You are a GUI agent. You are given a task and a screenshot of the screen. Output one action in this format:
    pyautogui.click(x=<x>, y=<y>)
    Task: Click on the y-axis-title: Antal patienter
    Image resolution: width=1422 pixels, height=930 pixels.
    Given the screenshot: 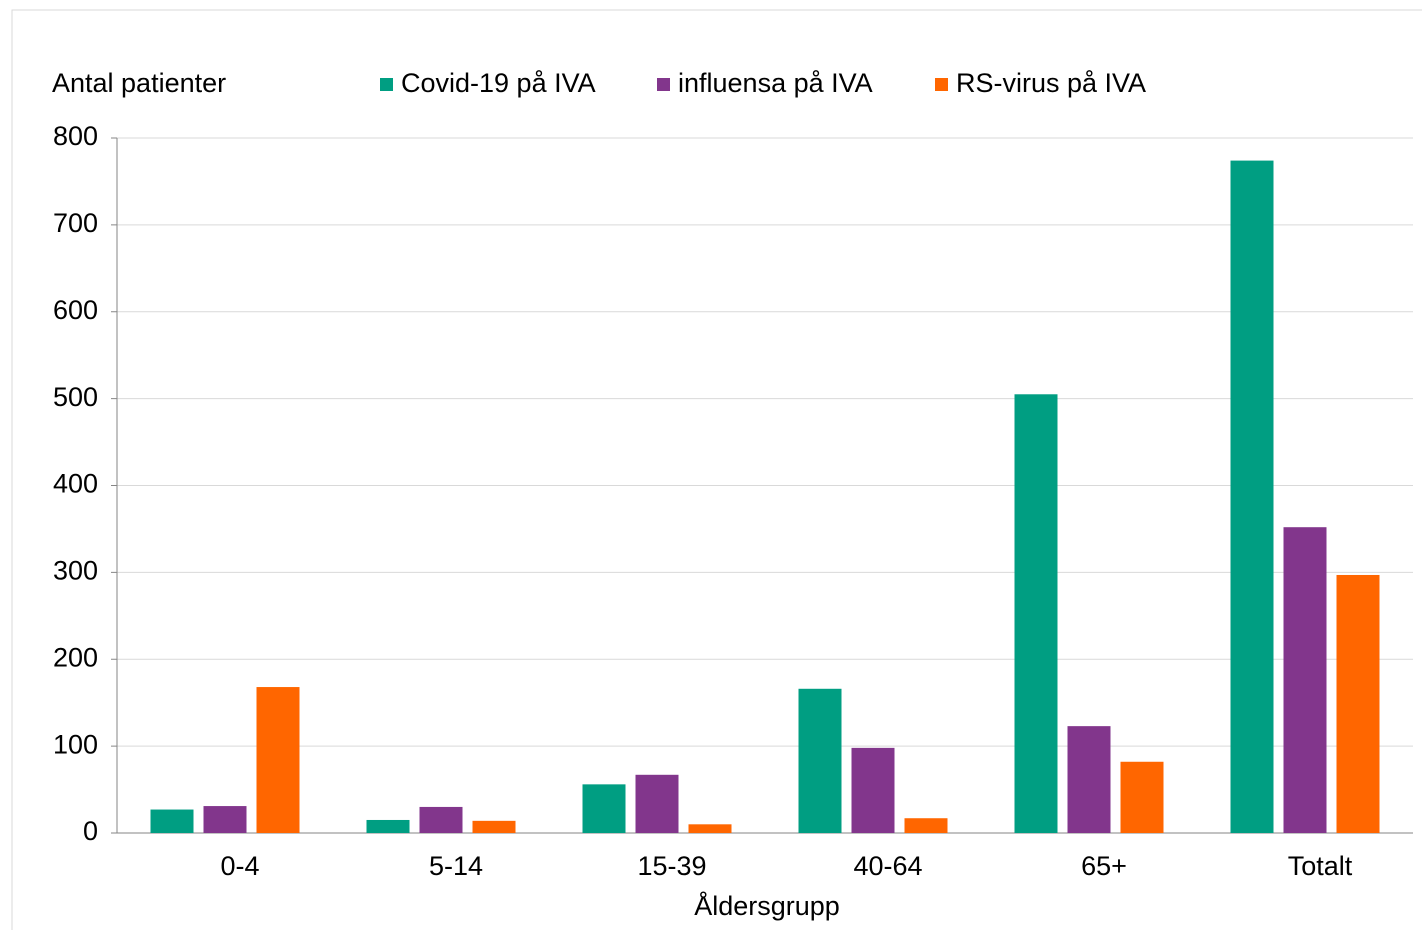 What is the action you would take?
    pyautogui.click(x=139, y=83)
    